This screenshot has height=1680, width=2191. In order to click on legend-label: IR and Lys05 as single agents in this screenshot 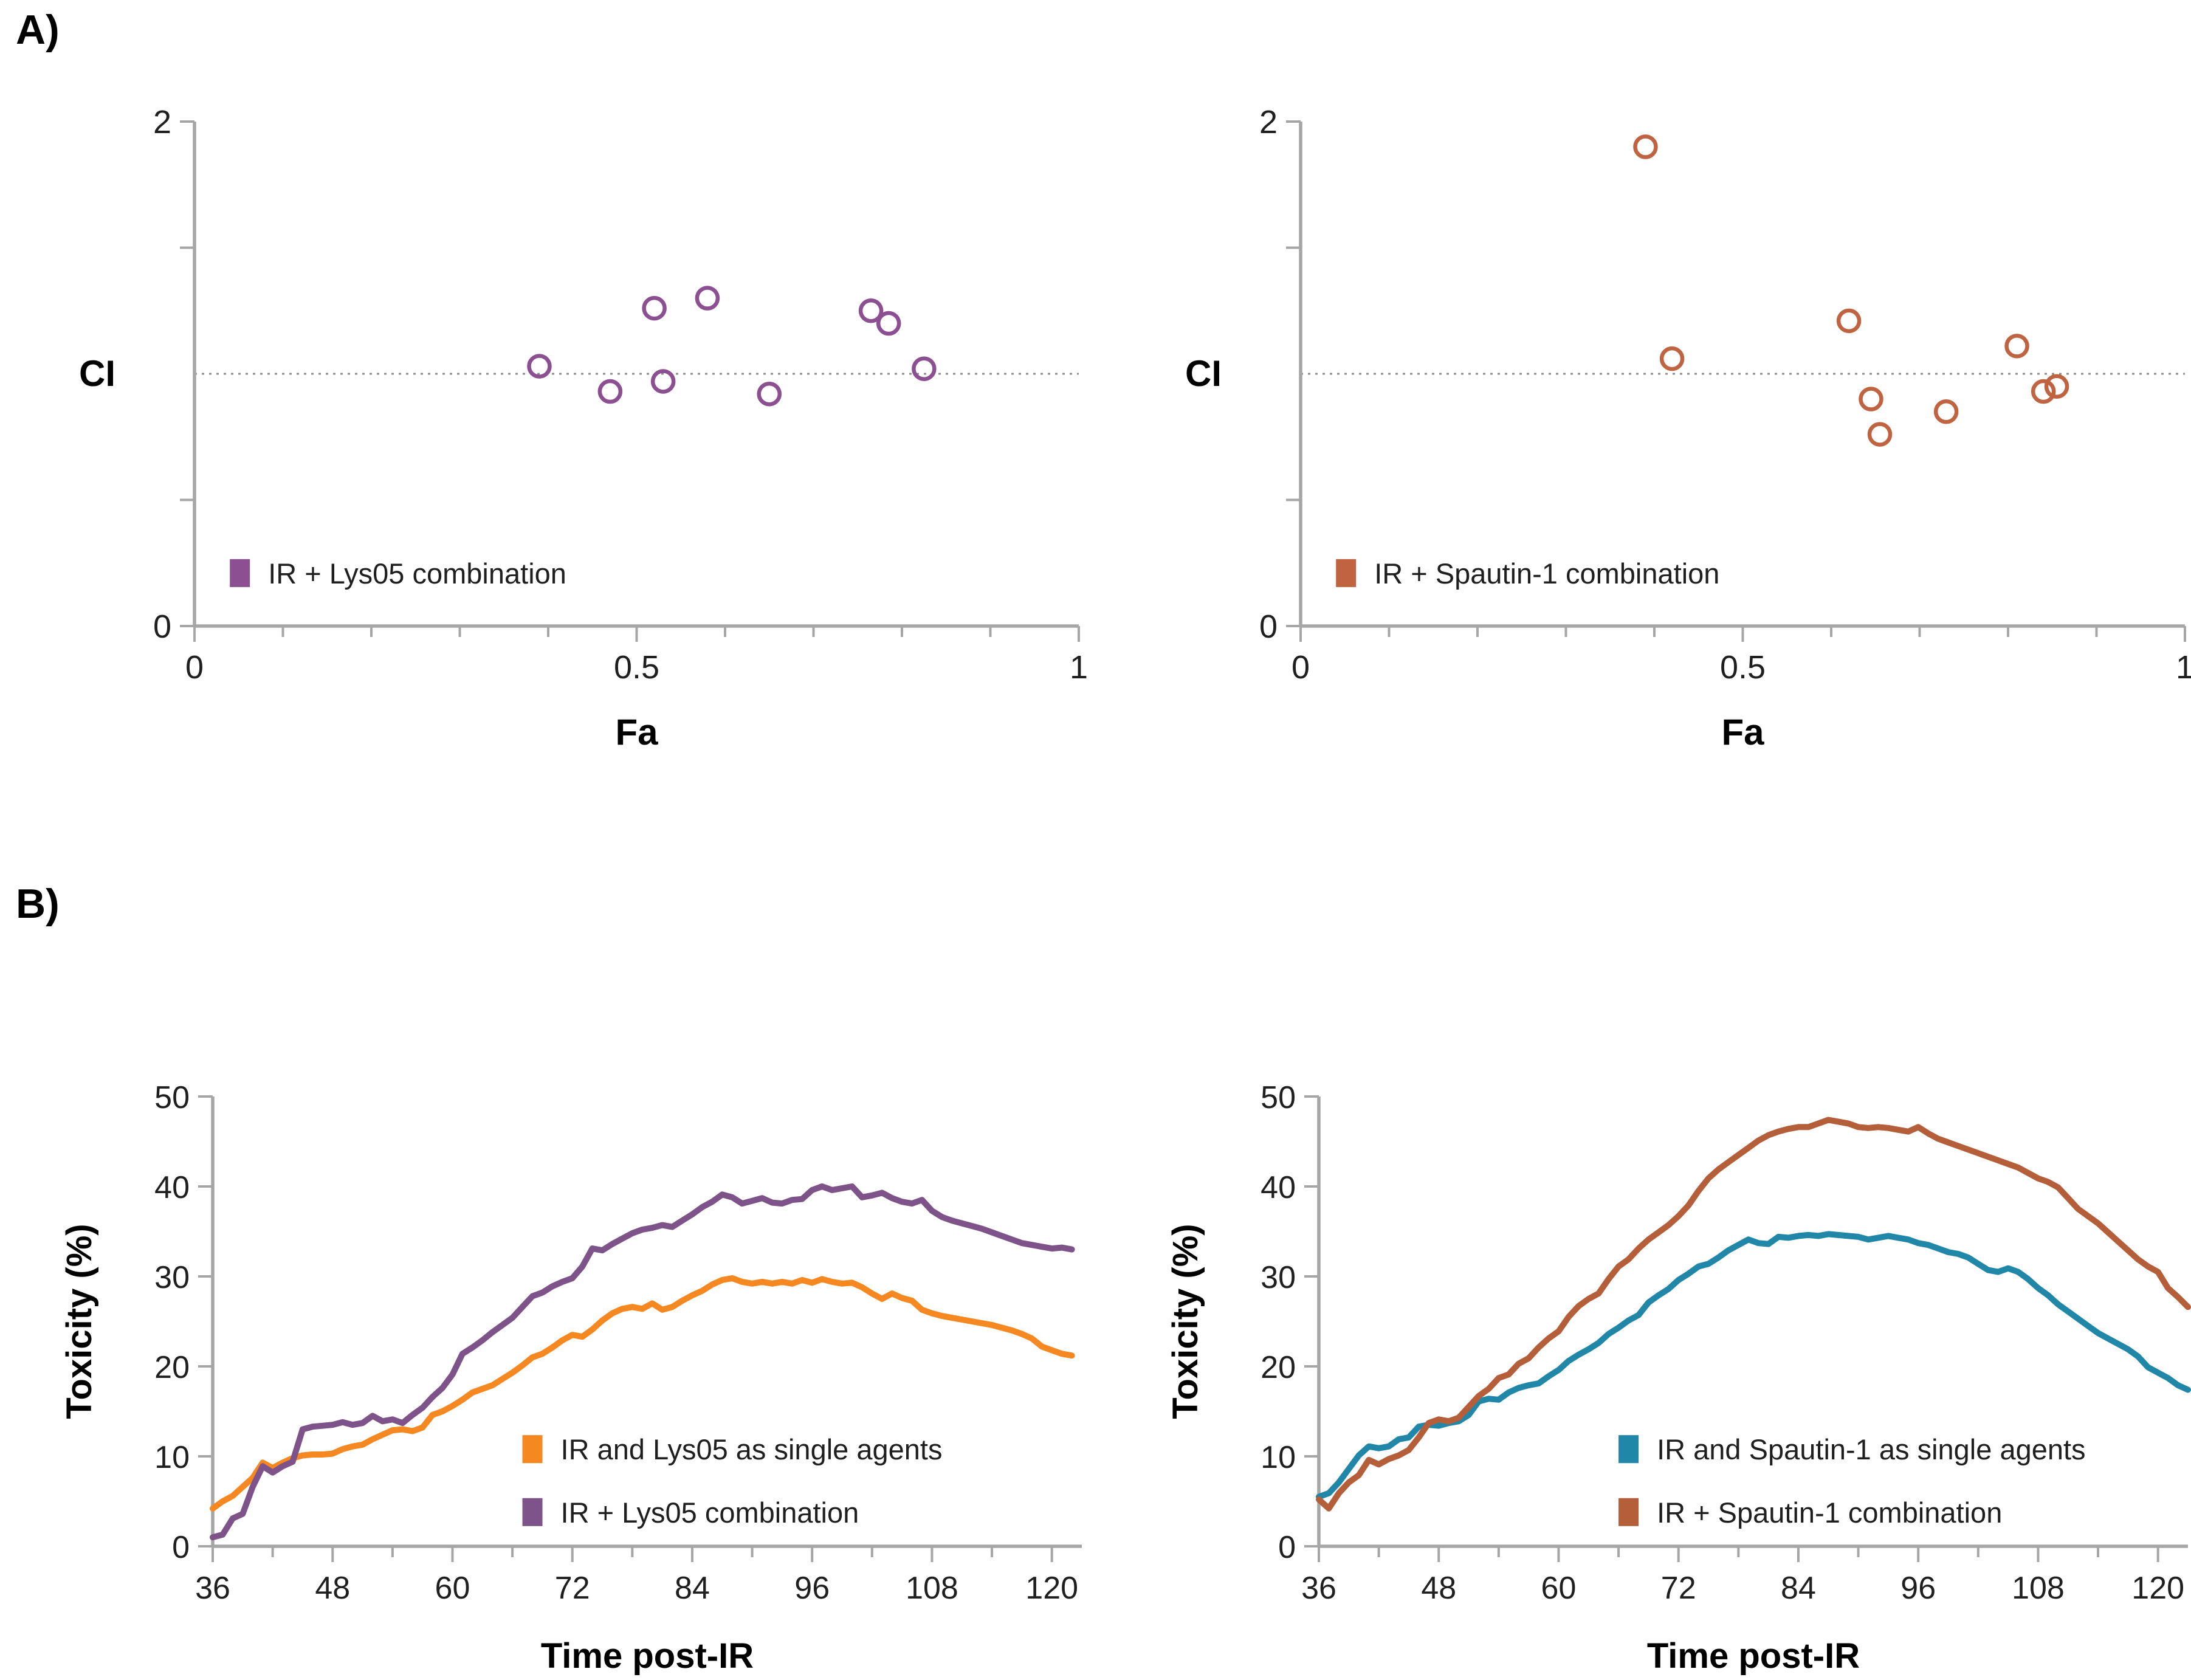, I will do `click(752, 1449)`.